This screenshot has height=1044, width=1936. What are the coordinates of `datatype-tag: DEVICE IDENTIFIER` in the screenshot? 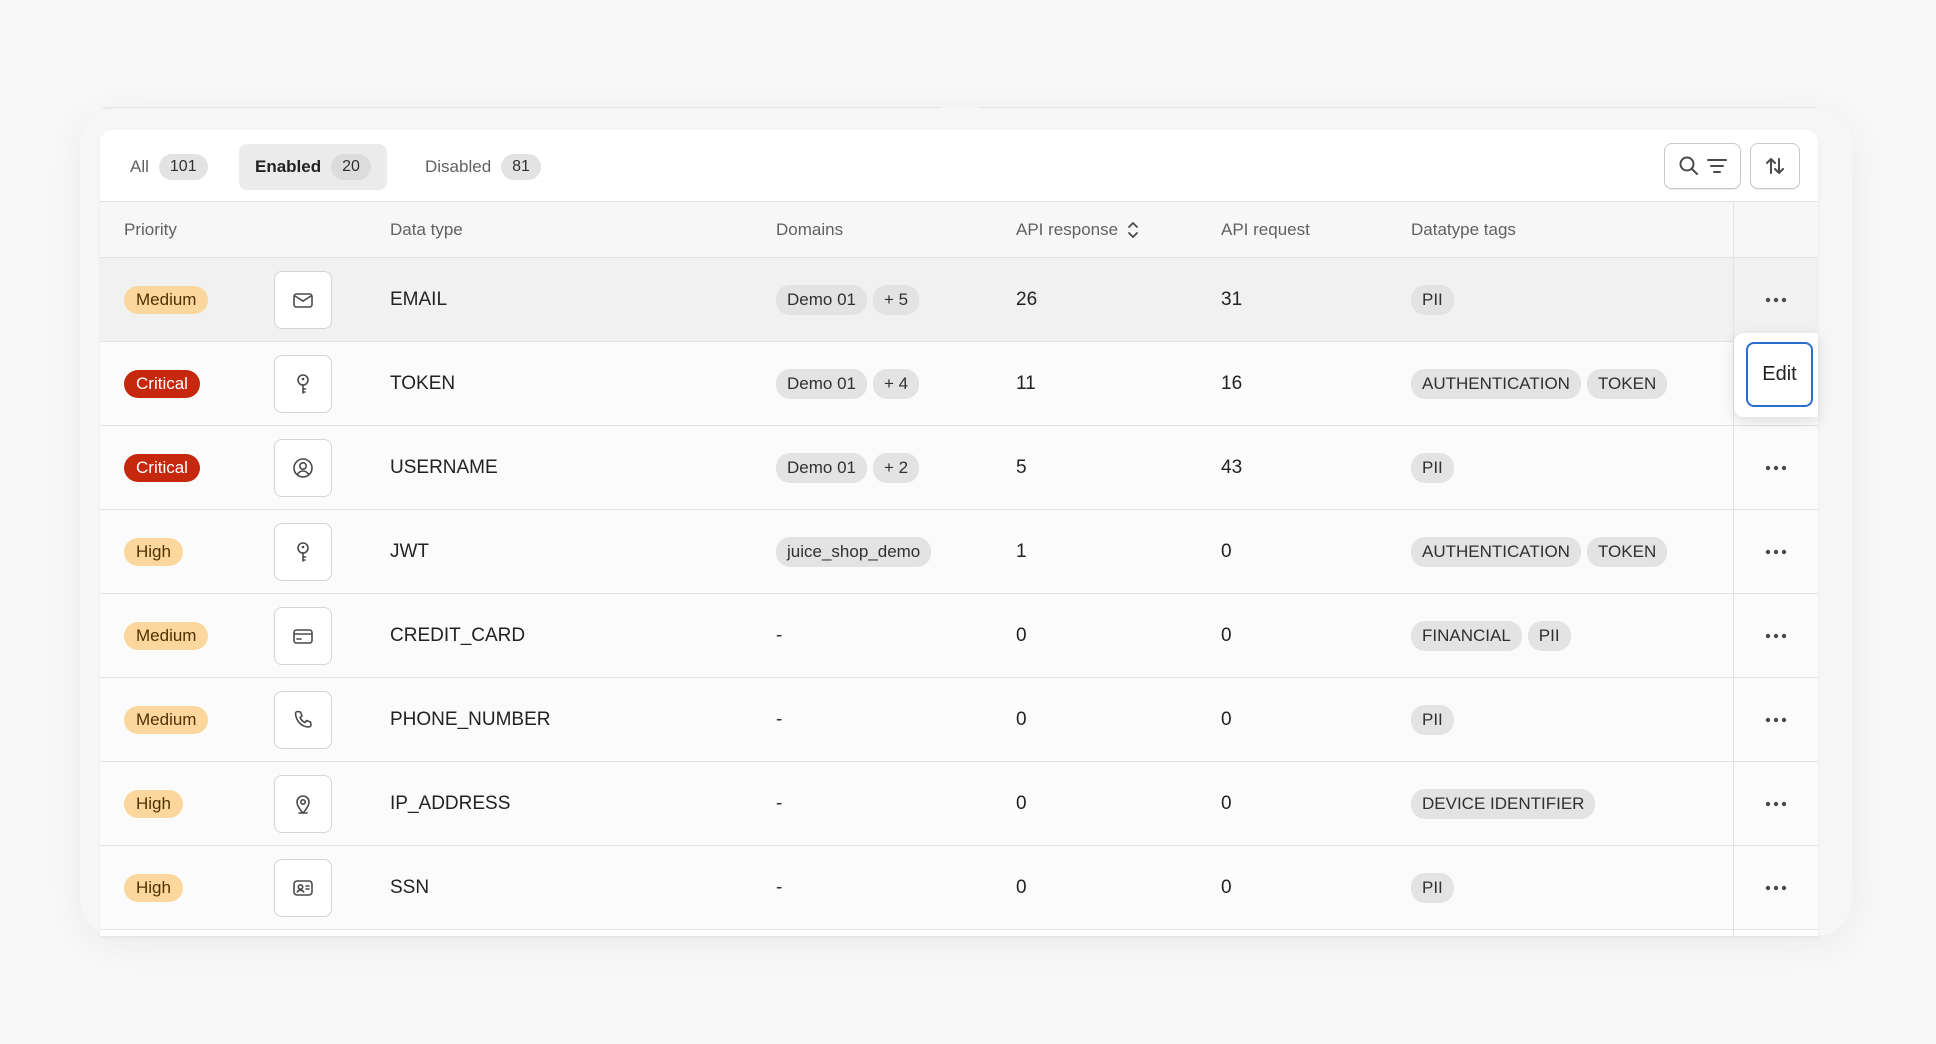 It's located at (1503, 803).